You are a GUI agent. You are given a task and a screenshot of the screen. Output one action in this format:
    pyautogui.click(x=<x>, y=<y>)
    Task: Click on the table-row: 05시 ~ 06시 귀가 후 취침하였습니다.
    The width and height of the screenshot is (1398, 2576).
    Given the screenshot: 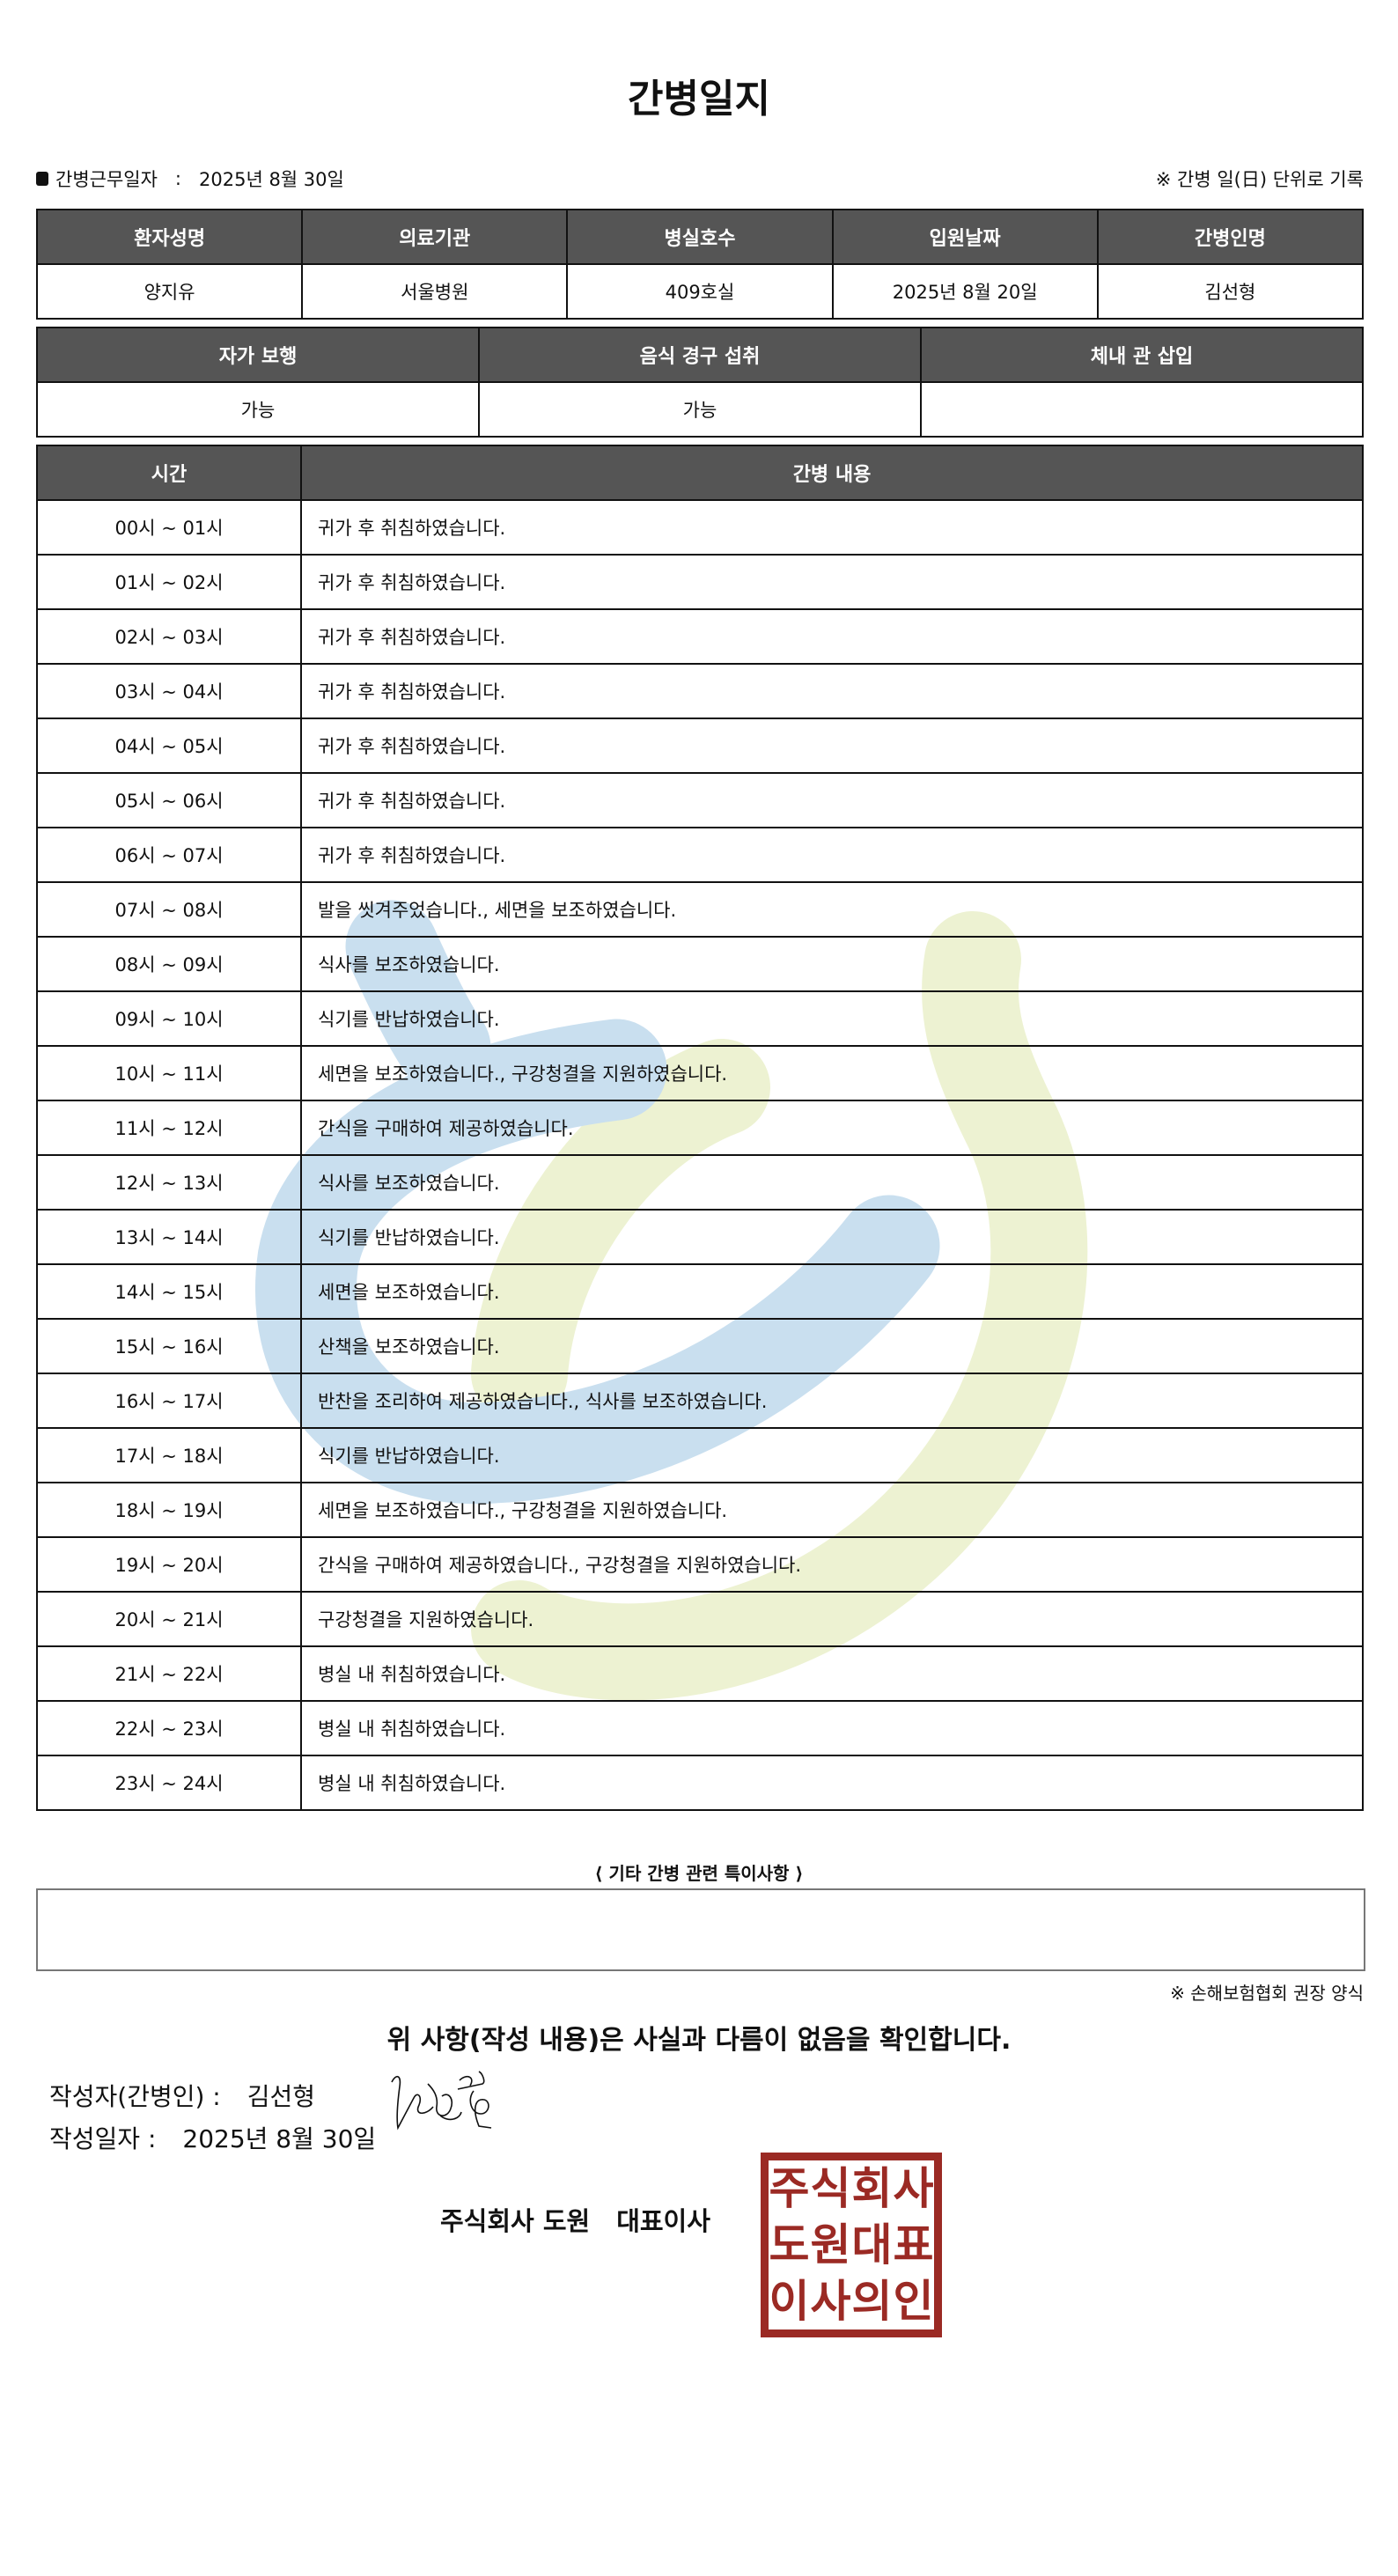 What is the action you would take?
    pyautogui.click(x=700, y=800)
    